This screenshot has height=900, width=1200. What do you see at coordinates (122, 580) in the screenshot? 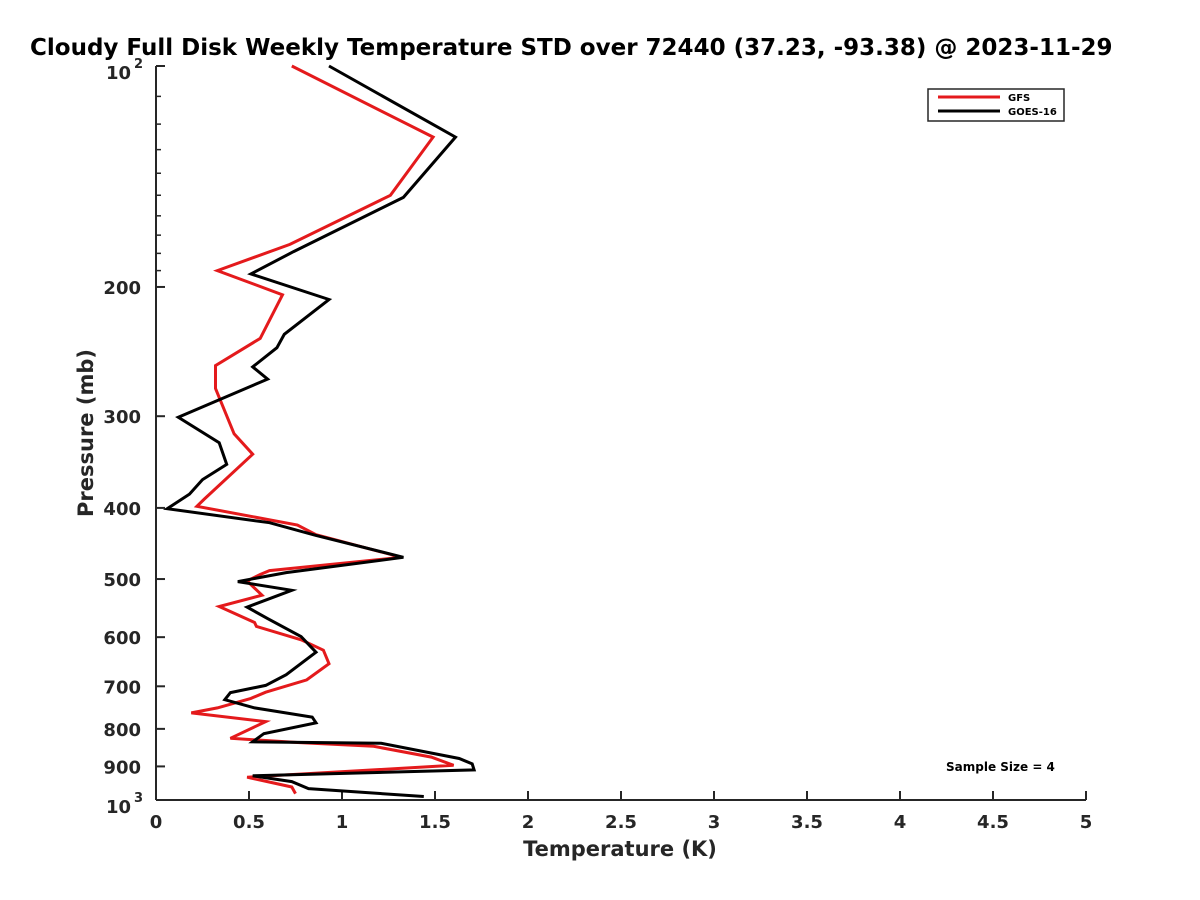
I see `y-tick-label: 500` at bounding box center [122, 580].